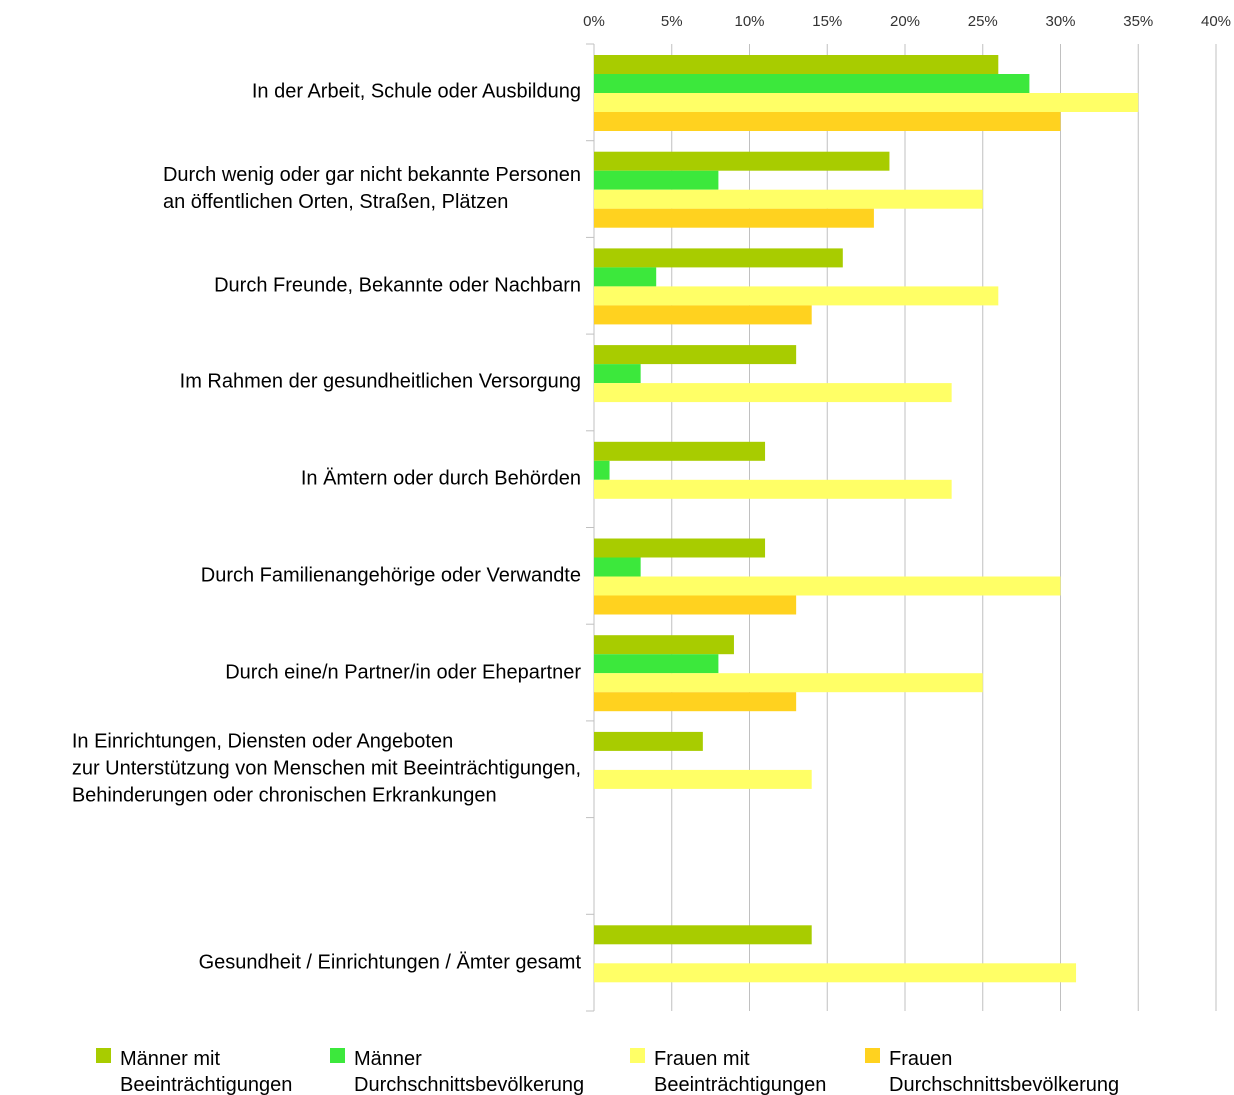 Image resolution: width=1234 pixels, height=1095 pixels. I want to click on x-tick-label: 5%, so click(672, 21).